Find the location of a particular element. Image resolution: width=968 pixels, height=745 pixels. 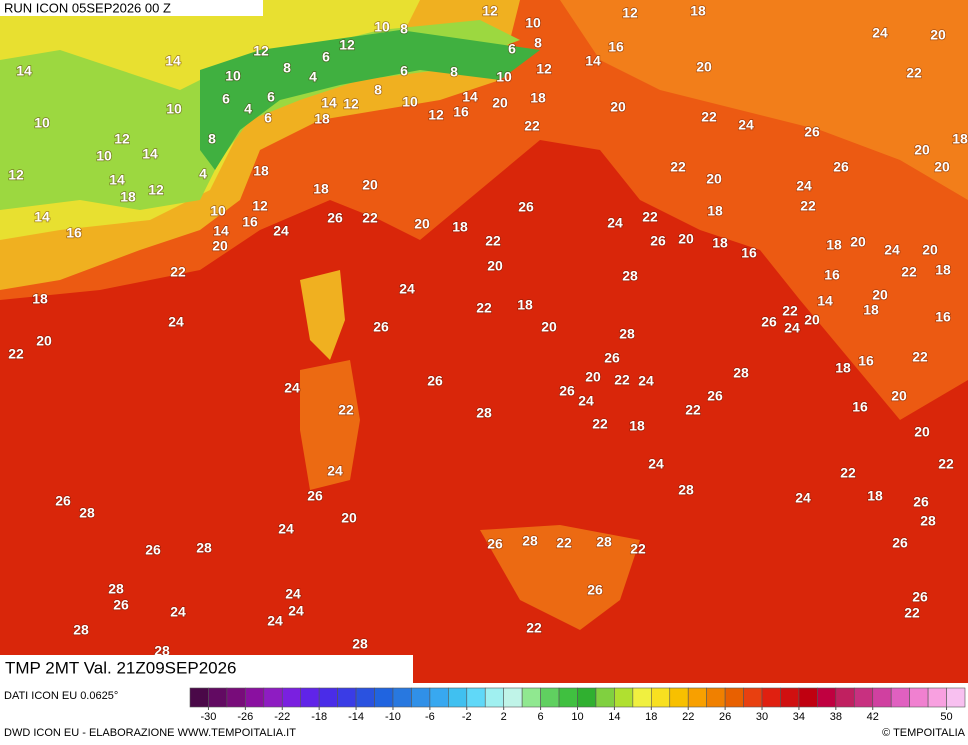

legend-tick-label: -14 is located at coordinates (356, 717).